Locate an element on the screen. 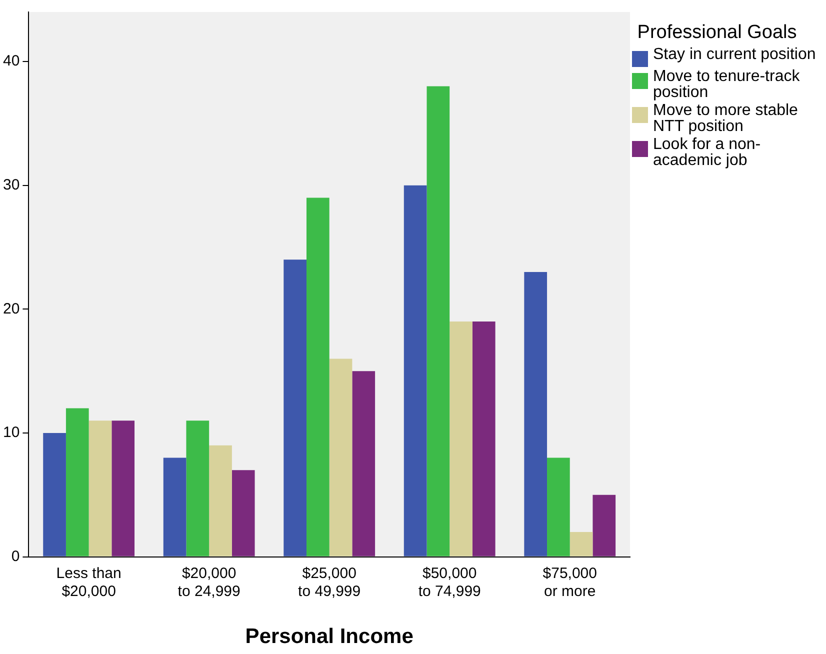 The height and width of the screenshot is (654, 826). y-tick-label: 20 is located at coordinates (11, 309).